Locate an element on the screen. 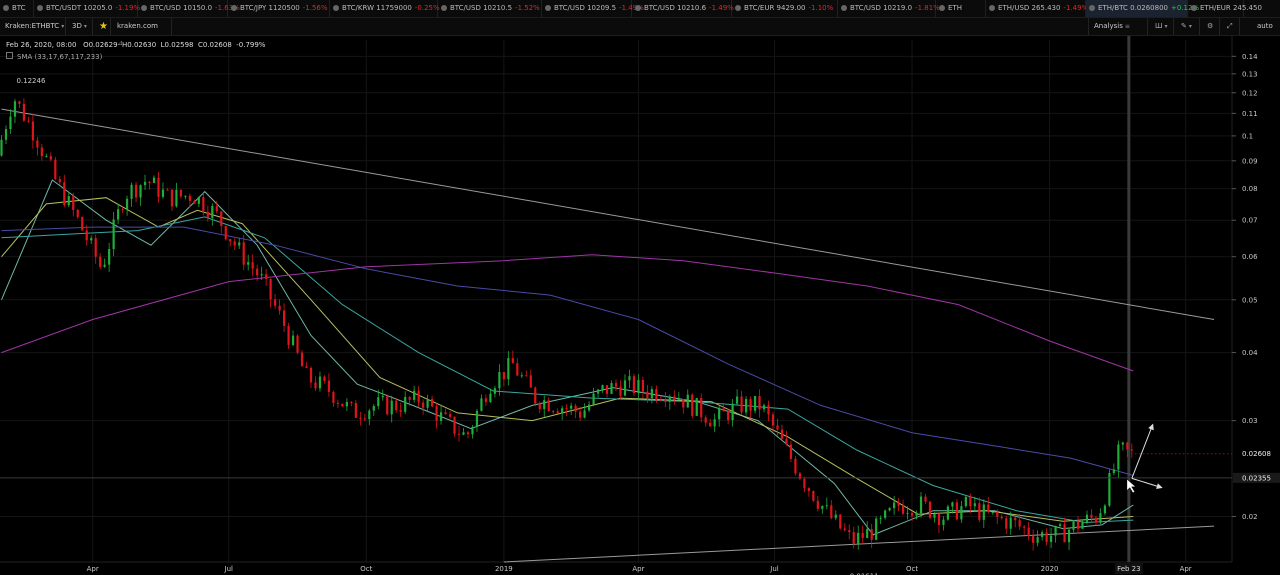 The height and width of the screenshot is (575, 1280). analysis-menu: Analysis ≡ is located at coordinates (1118, 26).